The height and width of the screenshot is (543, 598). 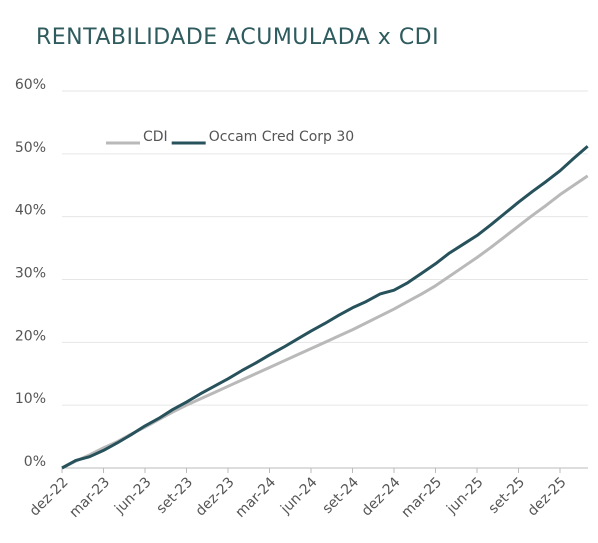 I want to click on y-tick-label: 60%, so click(x=30, y=85).